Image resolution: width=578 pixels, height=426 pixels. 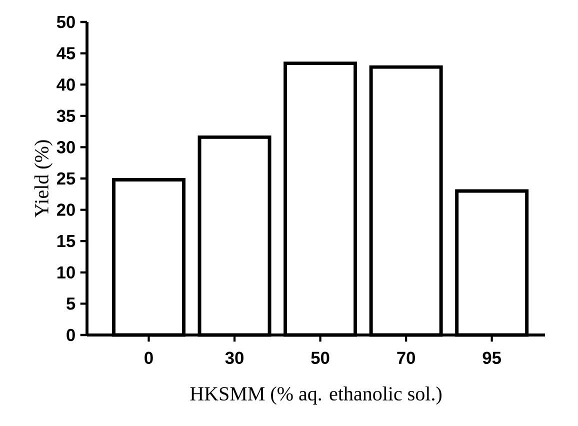 I want to click on y-tick-label: 0, so click(x=70, y=335).